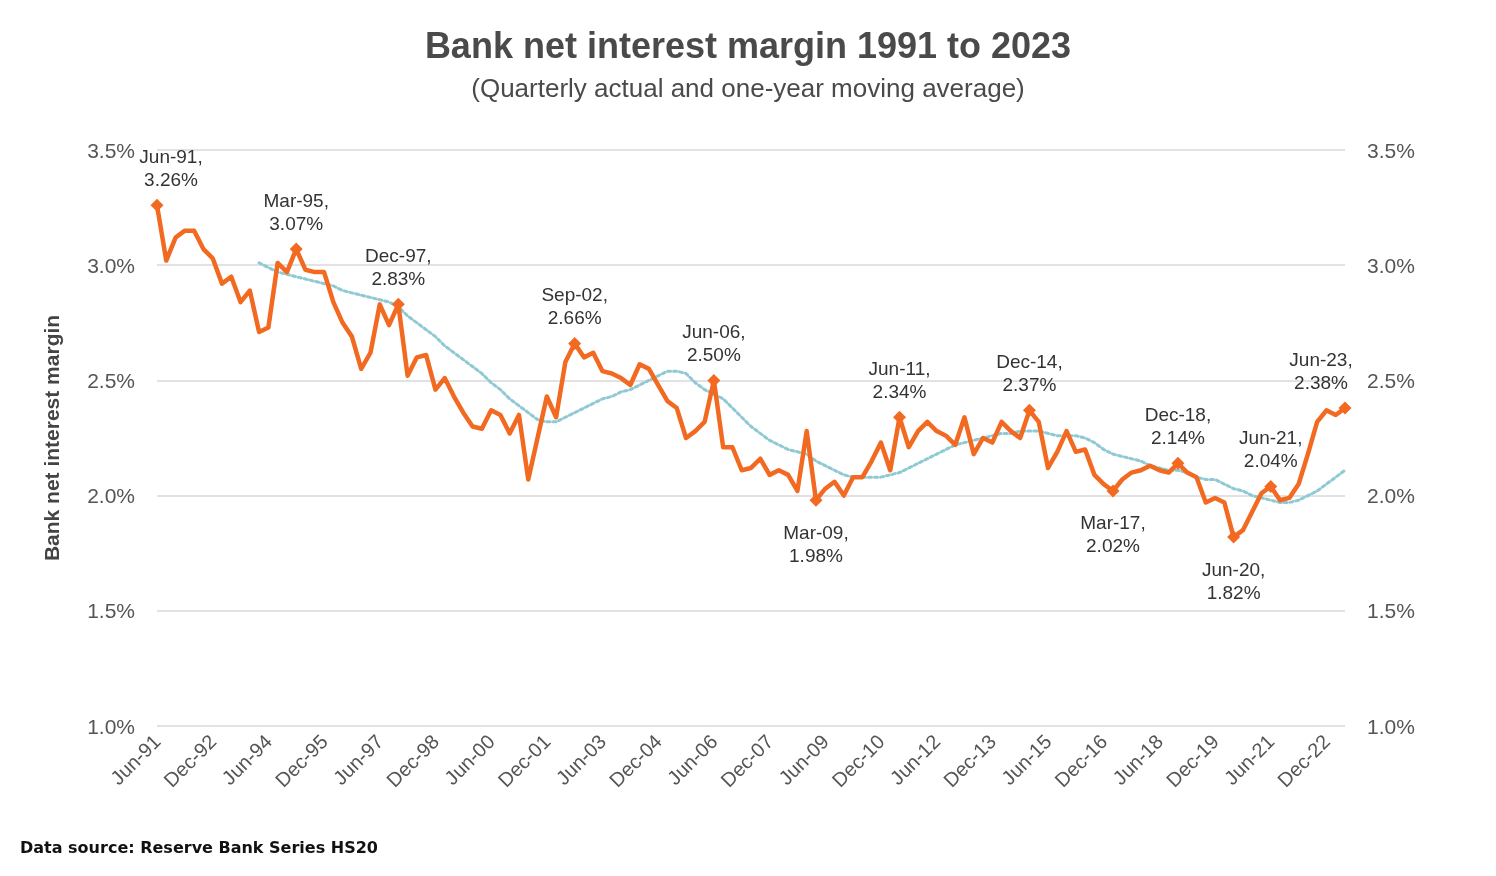 Image resolution: width=1496 pixels, height=876 pixels. Describe the element at coordinates (51, 438) in the screenshot. I see `y-axis-title: Bank net interest margin` at that location.